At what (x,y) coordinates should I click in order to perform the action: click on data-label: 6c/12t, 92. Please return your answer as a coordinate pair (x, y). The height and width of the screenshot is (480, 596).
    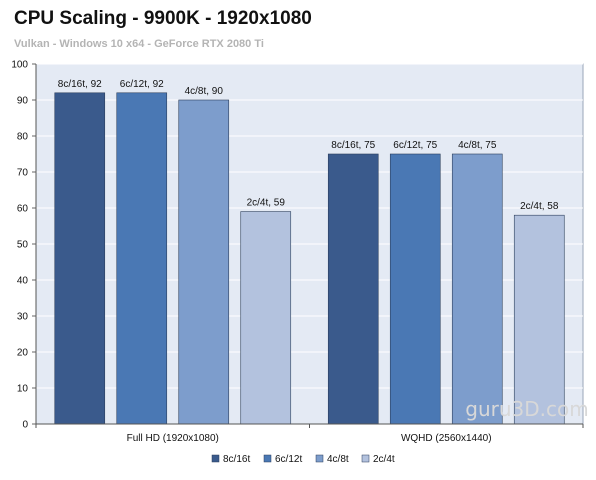
    Looking at the image, I should click on (142, 84).